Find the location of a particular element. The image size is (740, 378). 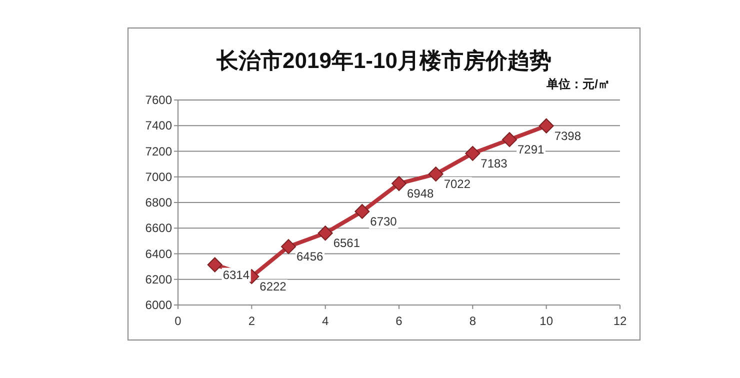

data-label: 6222 is located at coordinates (273, 287).